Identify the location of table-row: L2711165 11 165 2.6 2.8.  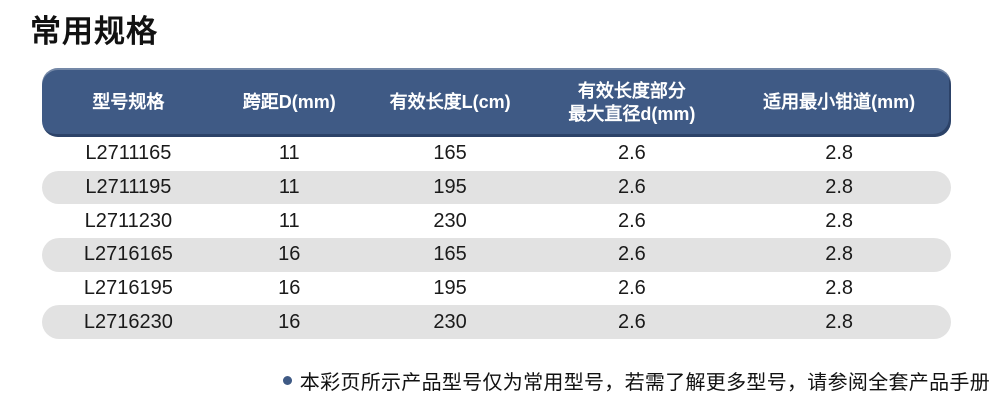
(496, 154).